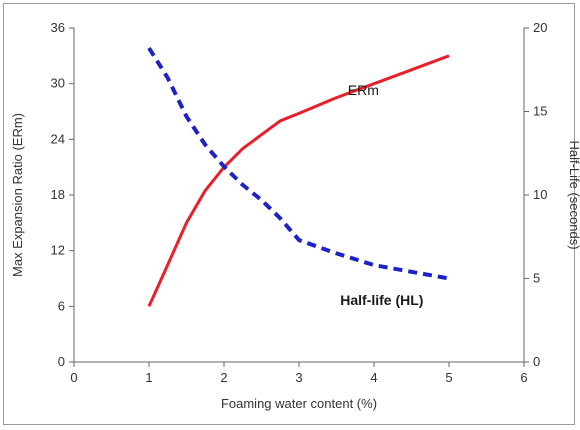 The height and width of the screenshot is (430, 580). What do you see at coordinates (540, 111) in the screenshot?
I see `y-right-tick-label: 15` at bounding box center [540, 111].